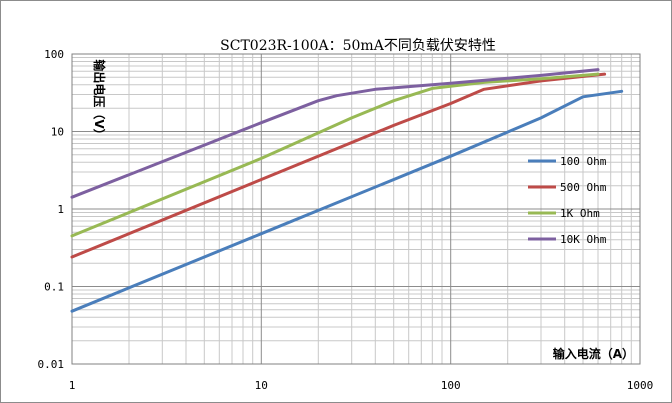 The image size is (672, 403). I want to click on x-tick-label: 1, so click(72, 385).